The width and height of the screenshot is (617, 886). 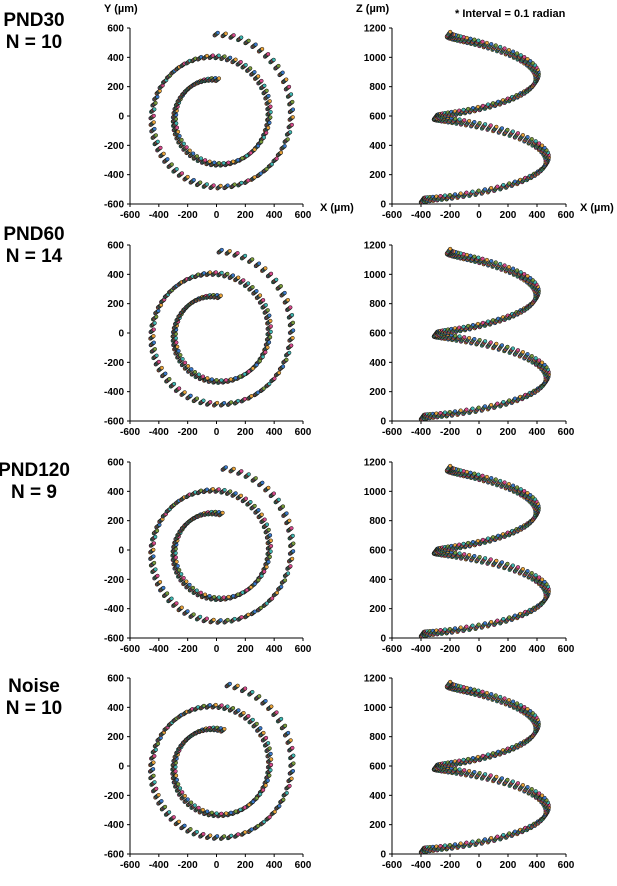 What do you see at coordinates (508, 649) in the screenshot?
I see `x-tick-label: 200` at bounding box center [508, 649].